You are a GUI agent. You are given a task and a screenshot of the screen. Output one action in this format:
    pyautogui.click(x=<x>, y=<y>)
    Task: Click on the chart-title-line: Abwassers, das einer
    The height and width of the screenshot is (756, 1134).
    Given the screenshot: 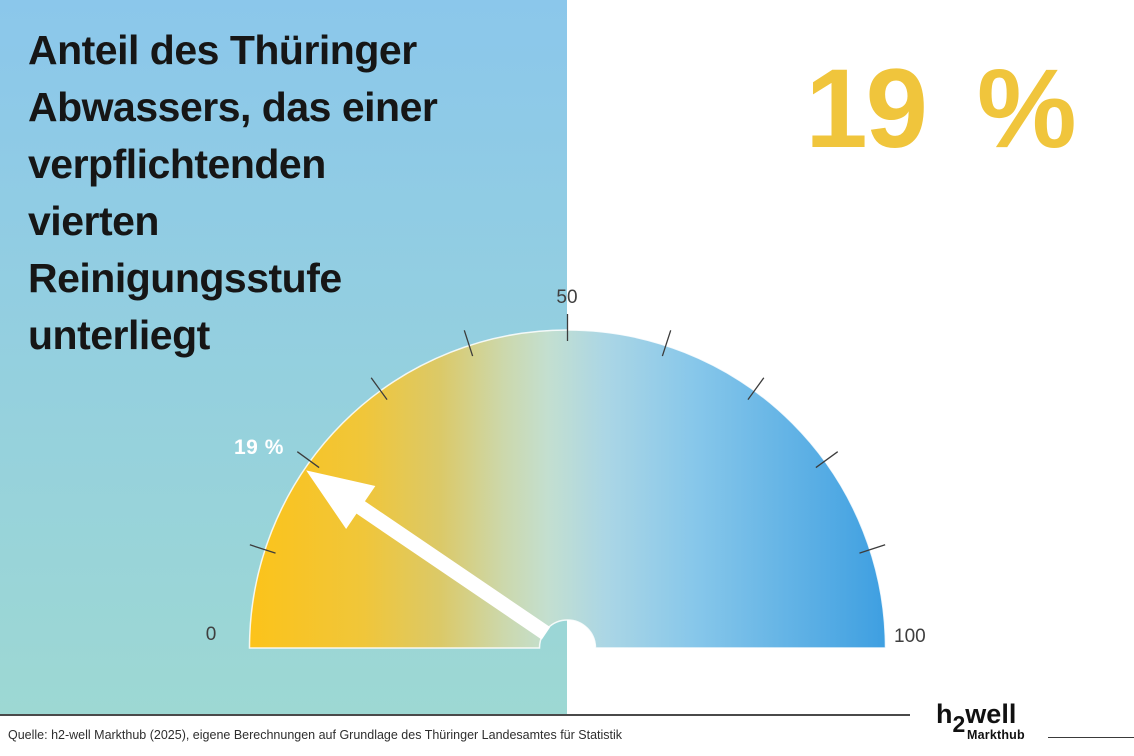 What is the action you would take?
    pyautogui.click(x=233, y=107)
    